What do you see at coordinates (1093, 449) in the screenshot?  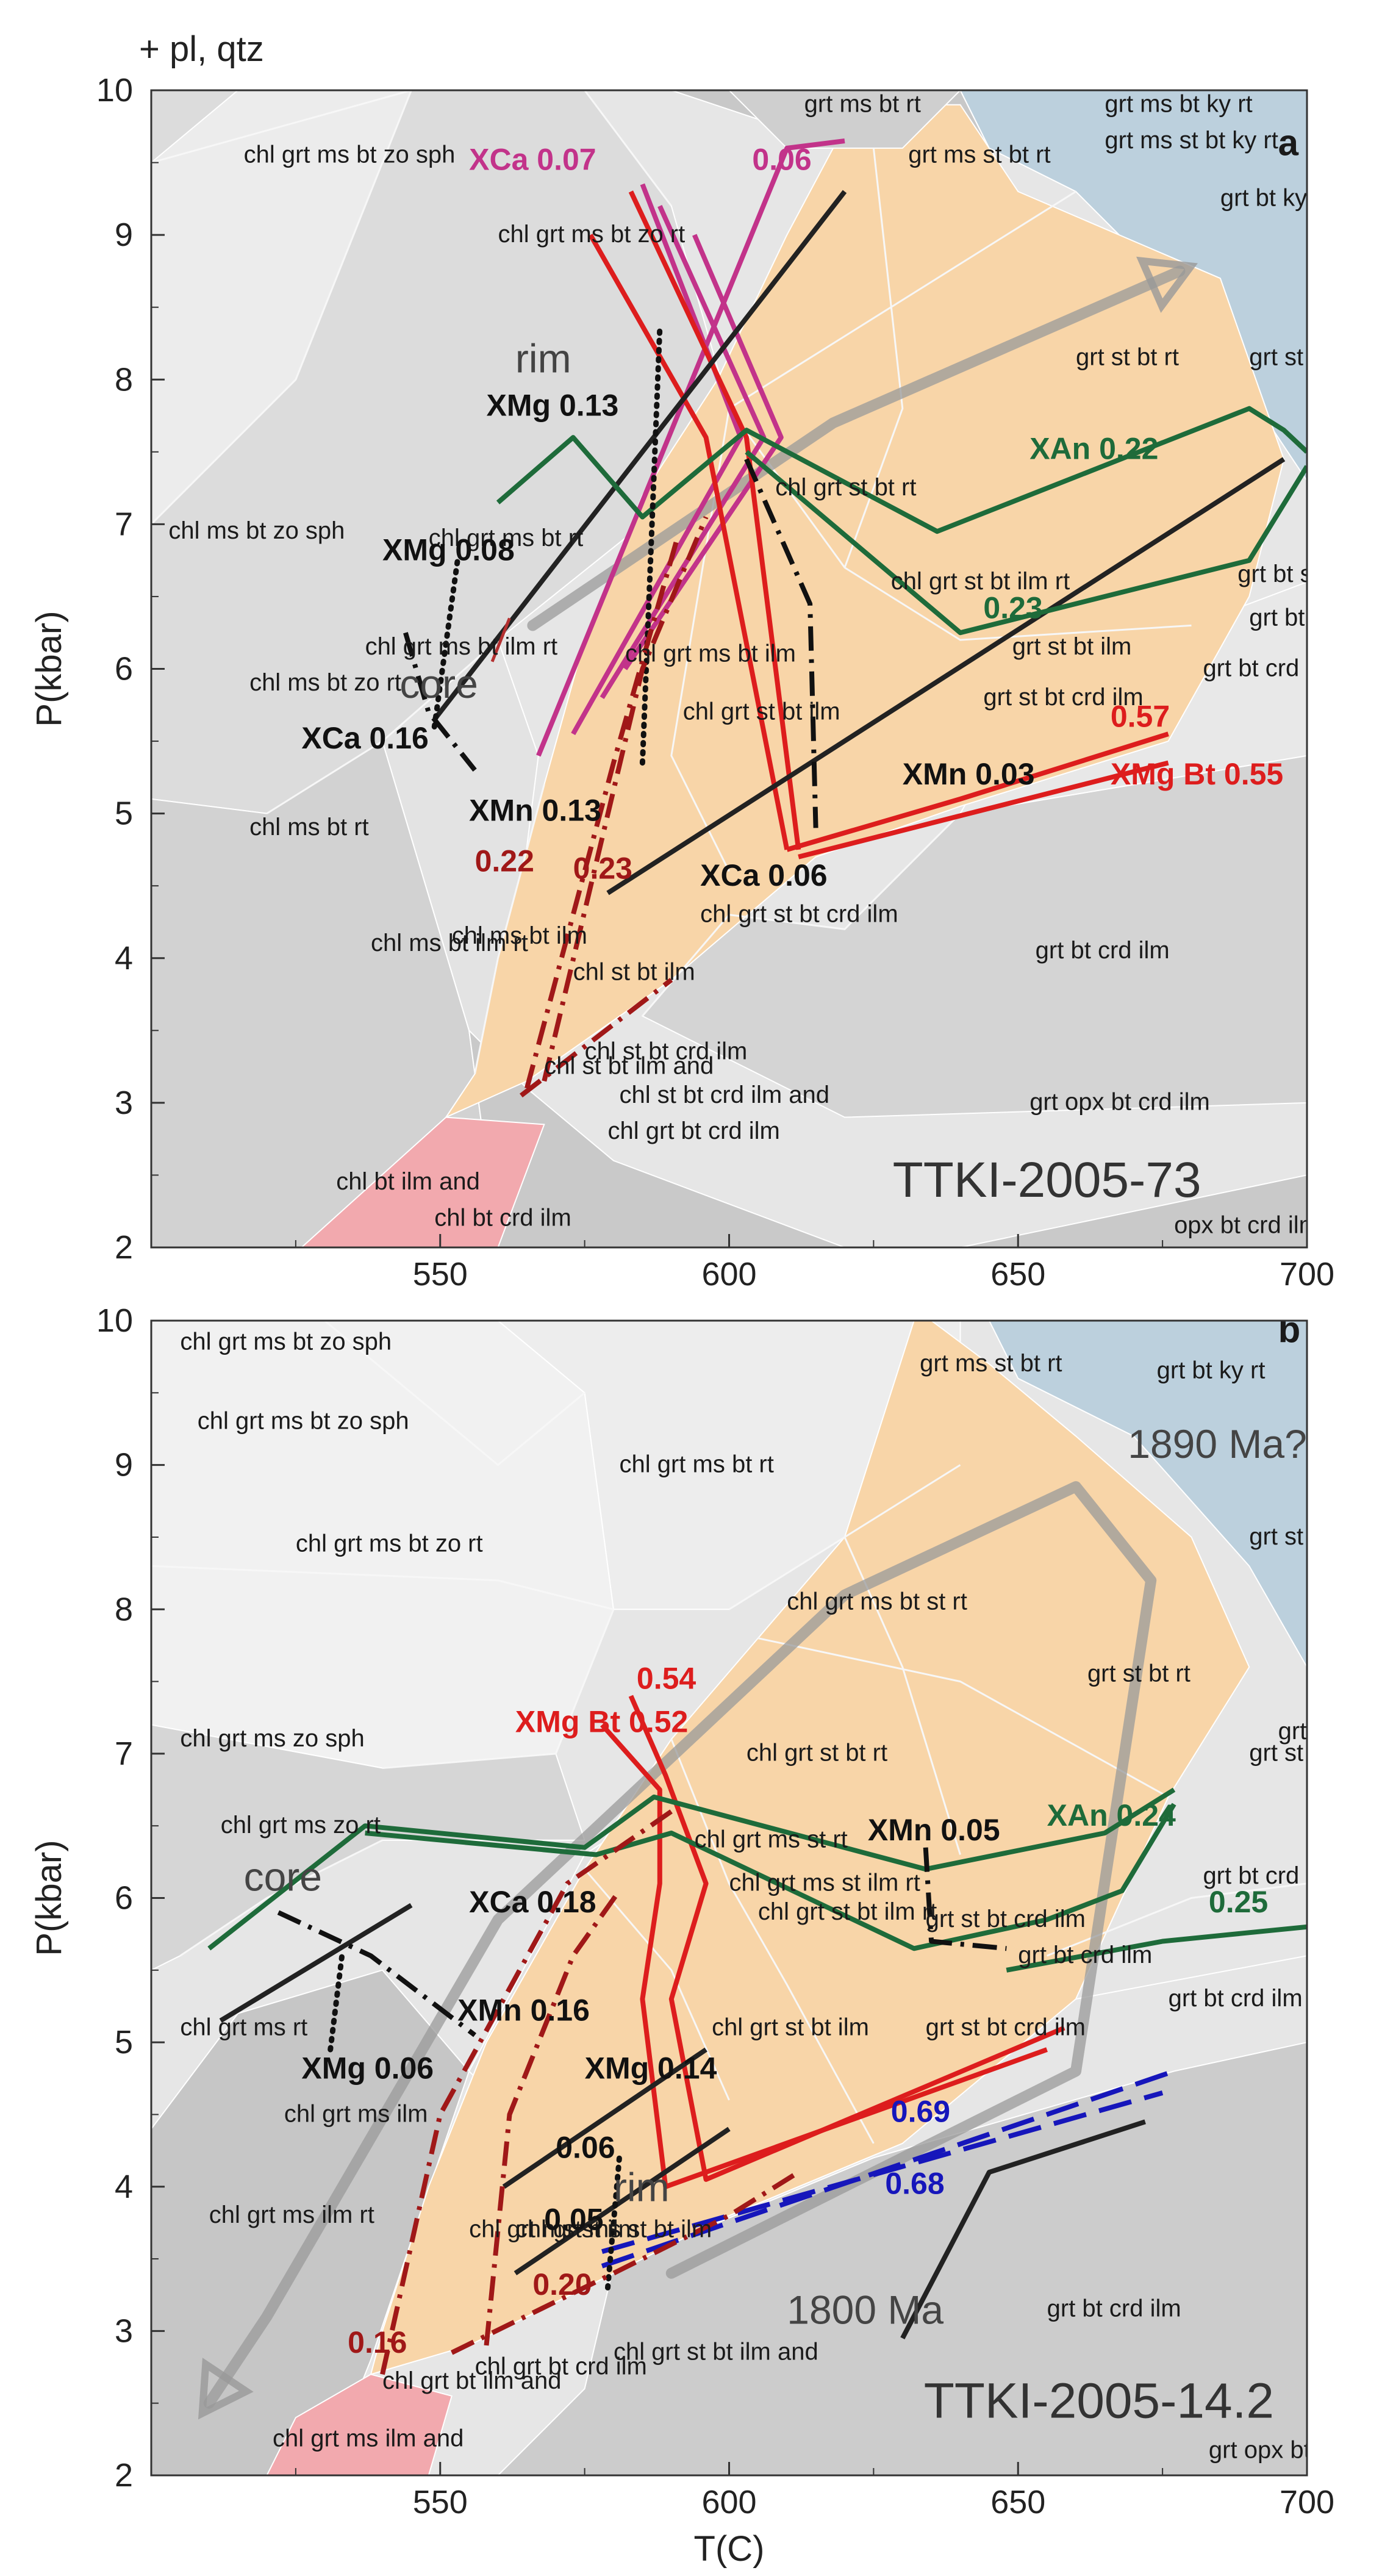 I see `isopleth-label: XAn 0.22` at bounding box center [1093, 449].